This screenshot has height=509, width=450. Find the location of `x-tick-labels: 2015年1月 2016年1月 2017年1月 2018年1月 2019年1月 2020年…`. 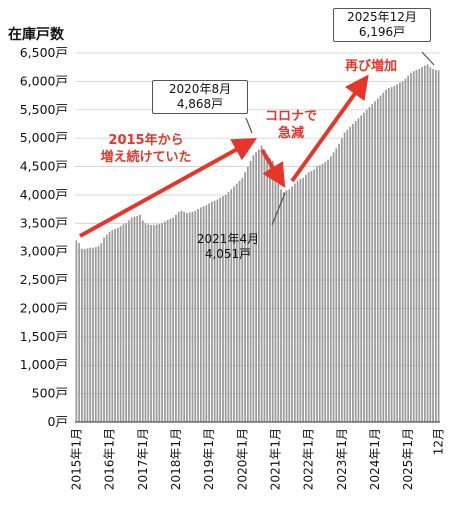

x-tick-labels: 2015年1月 2016年1月 2017年1月 2018年1月 2019年1月 2020年… is located at coordinates (257, 459).